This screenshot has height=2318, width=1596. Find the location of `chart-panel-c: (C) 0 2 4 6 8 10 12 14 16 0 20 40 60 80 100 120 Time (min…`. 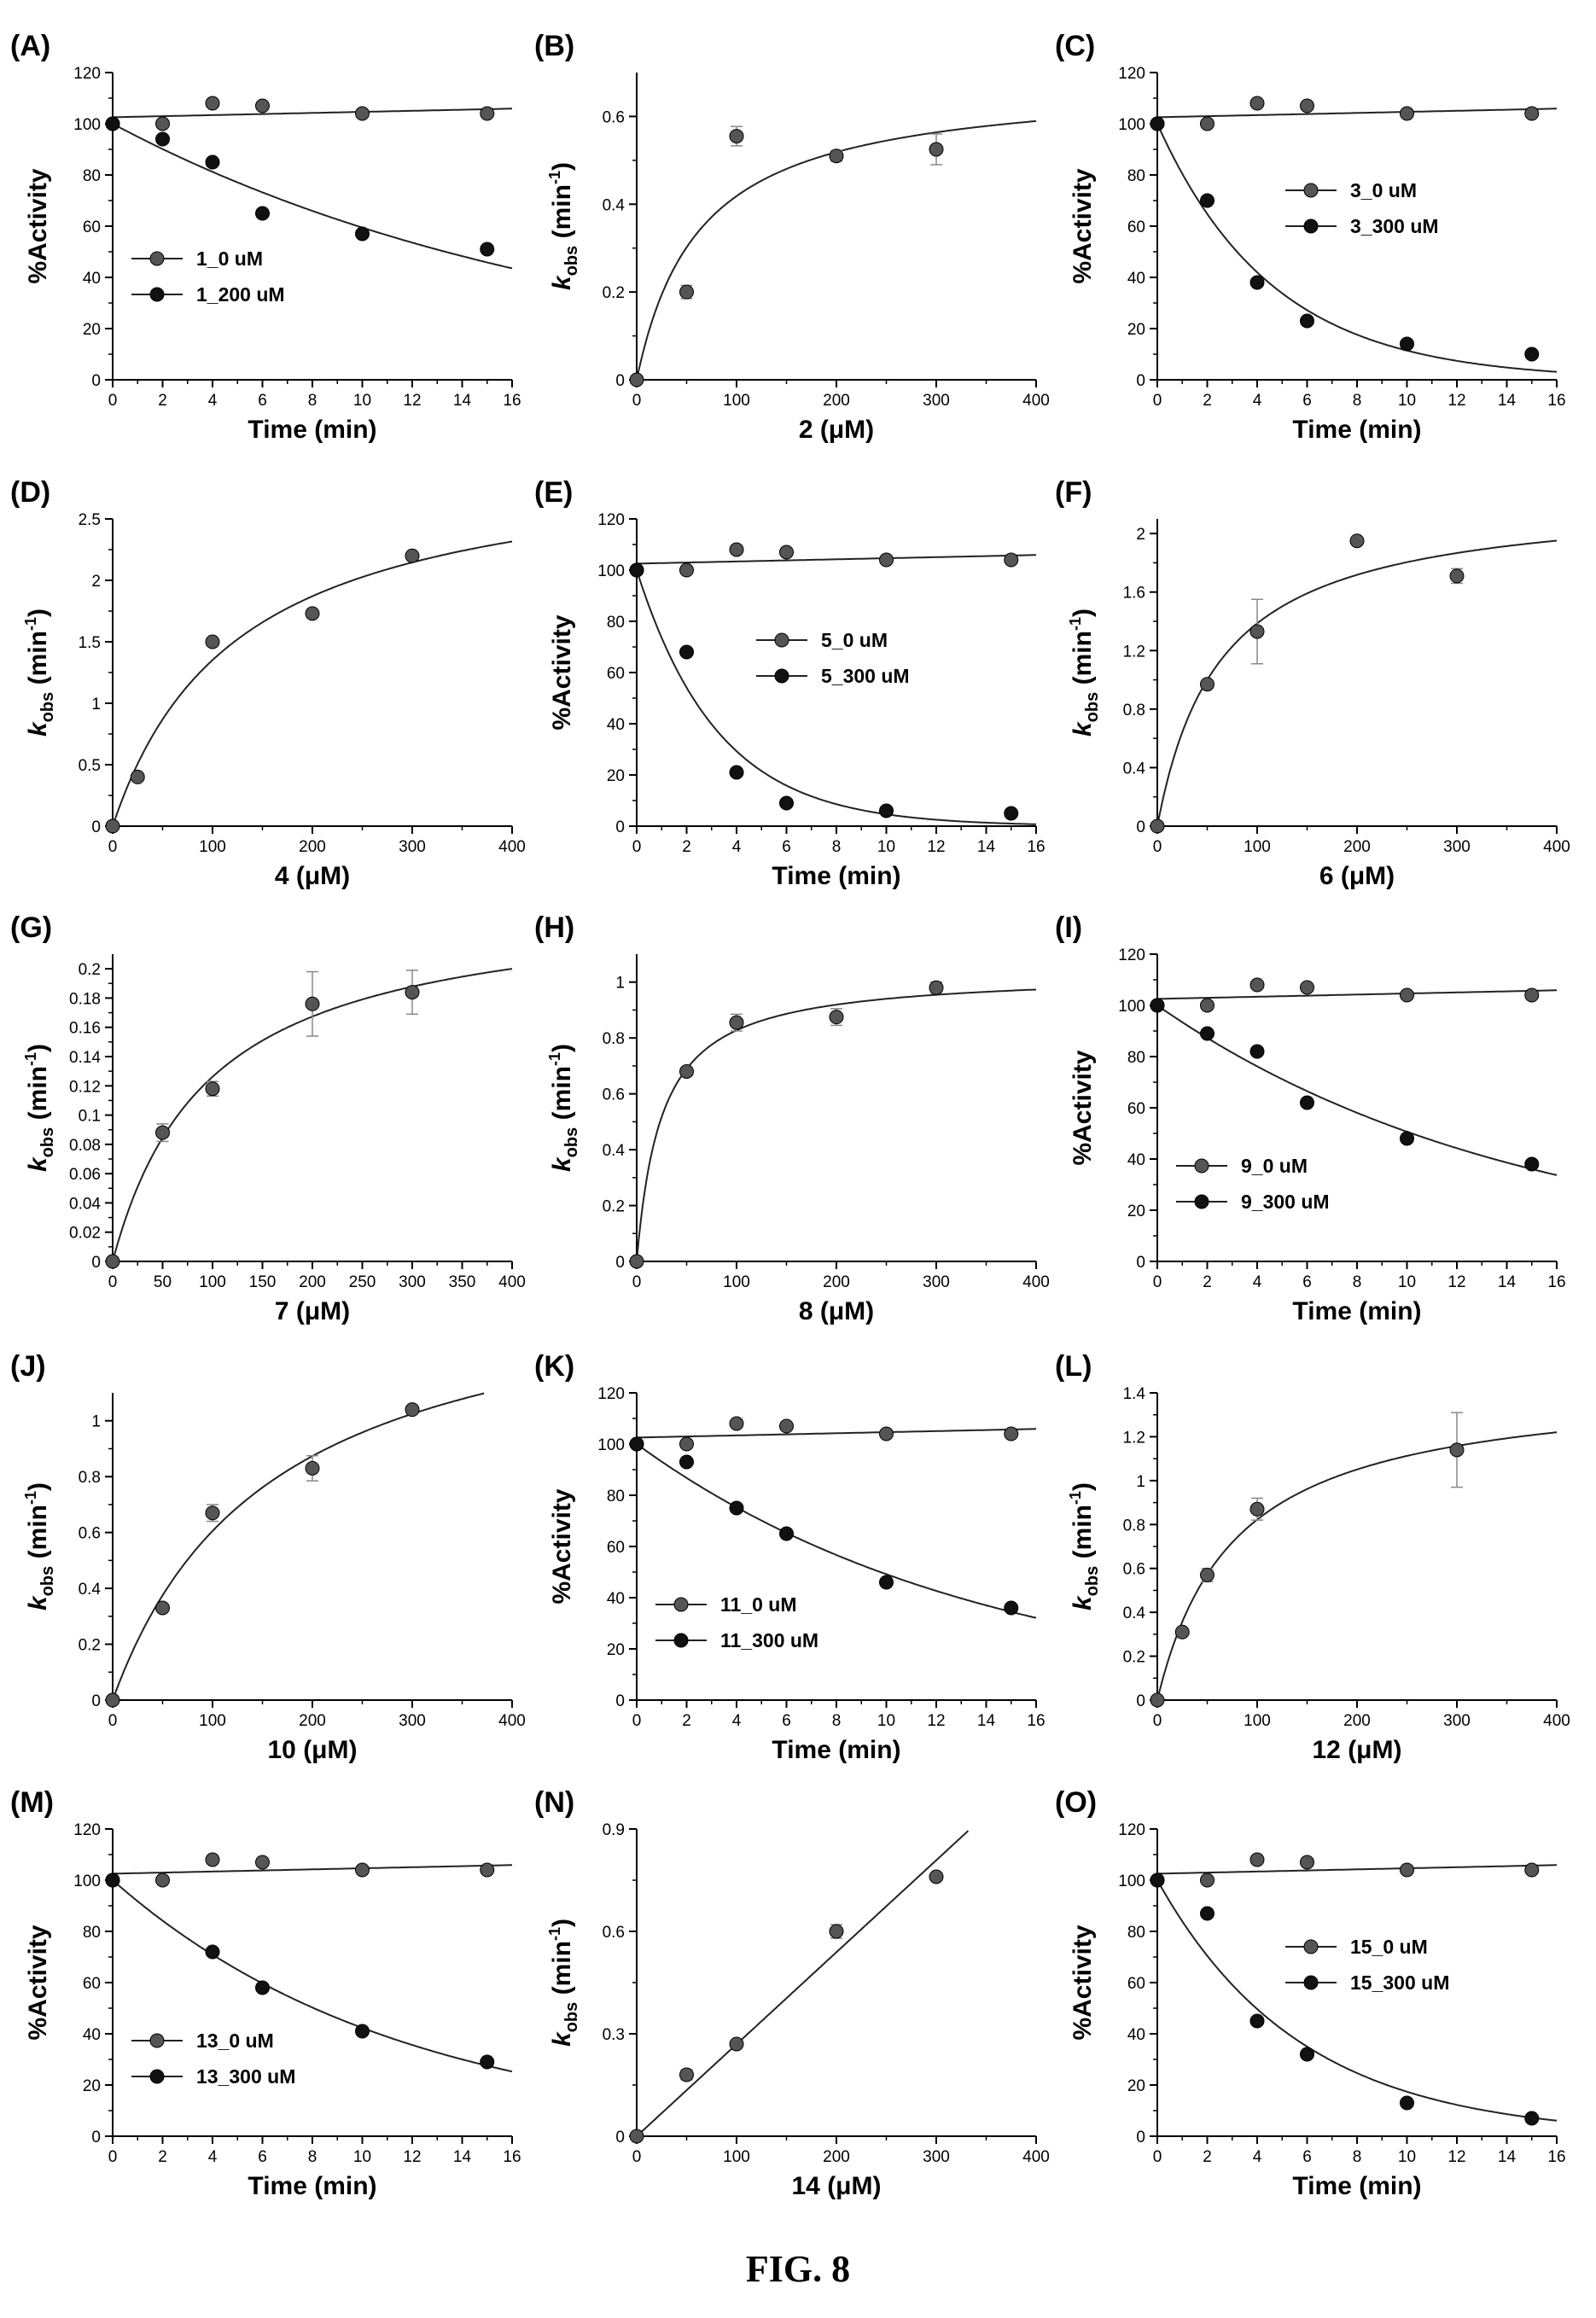

chart-panel-c: (C) 0 2 4 6 8 10 12 14 16 0 20 40 60 80 100 120 Time (min… is located at coordinates (1310, 237).